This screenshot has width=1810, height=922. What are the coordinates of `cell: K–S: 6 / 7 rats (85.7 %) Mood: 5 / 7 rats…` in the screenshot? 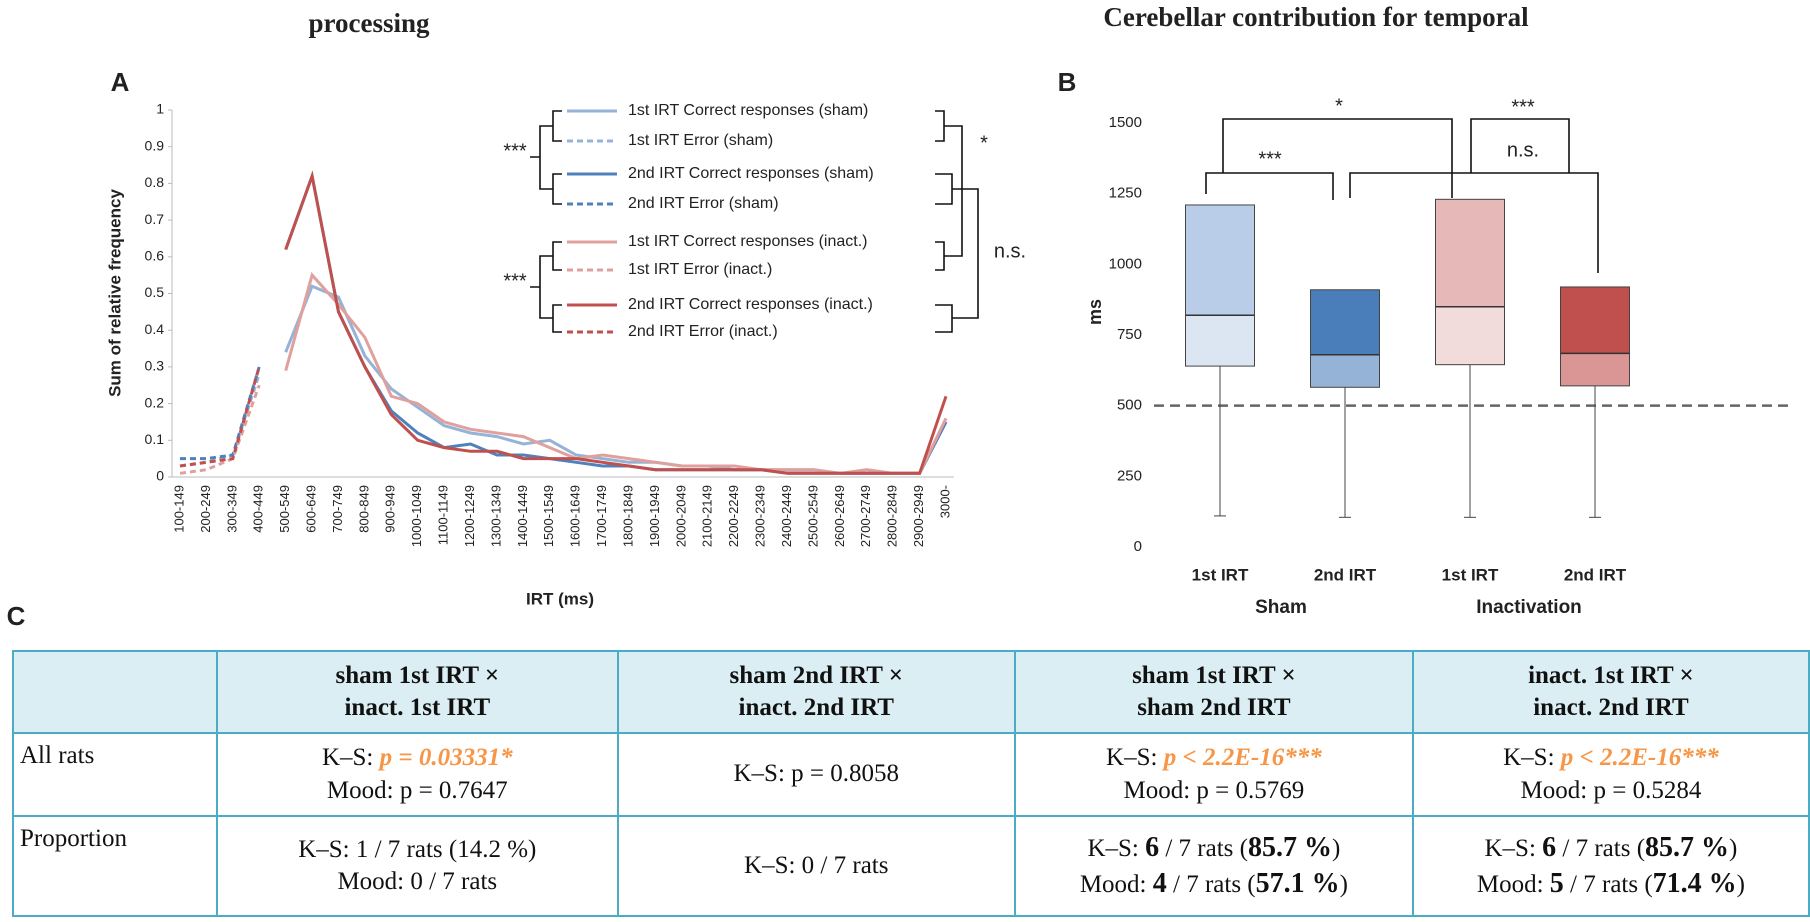 It's located at (1610, 866).